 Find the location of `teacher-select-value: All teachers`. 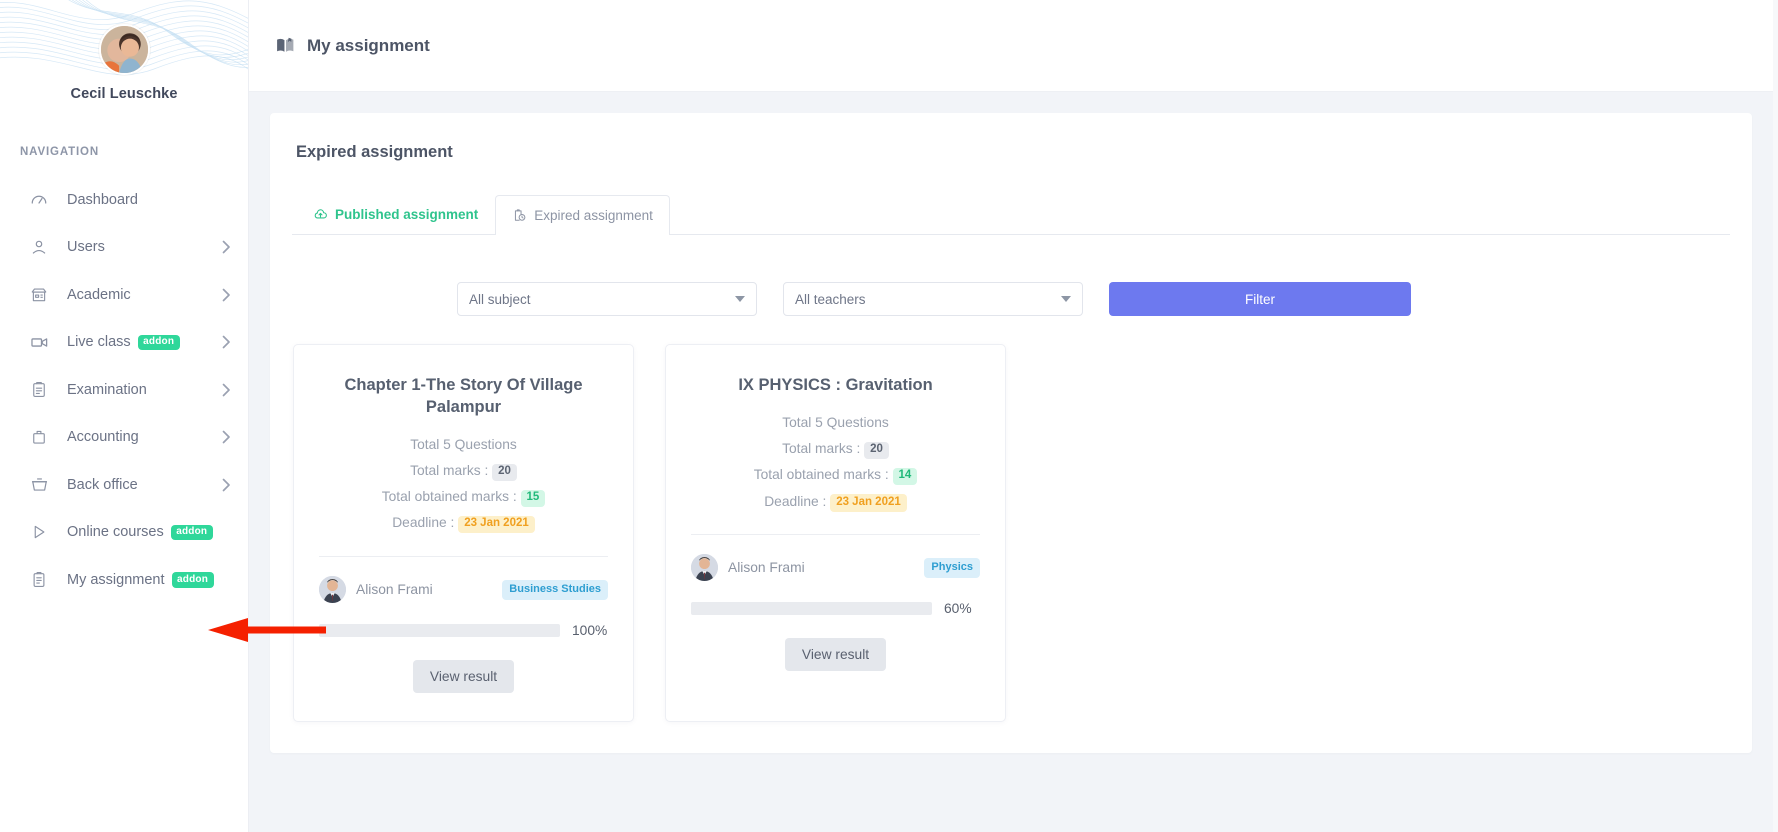

teacher-select-value: All teachers is located at coordinates (830, 299).